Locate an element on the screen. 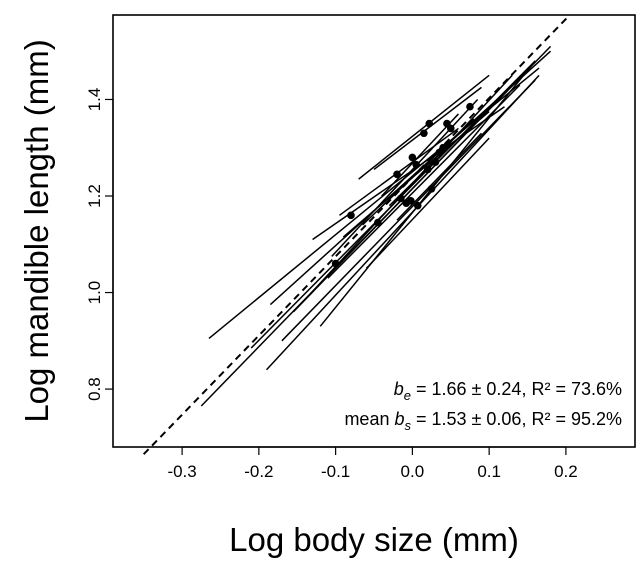 The height and width of the screenshot is (562, 644). x-tick-label: -0.3 is located at coordinates (181, 471).